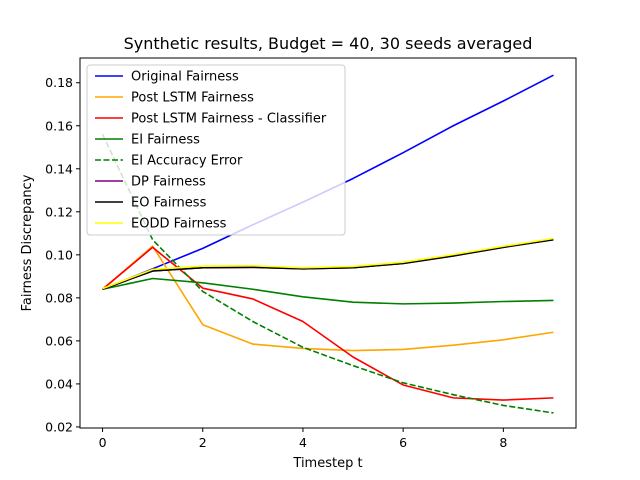 The image size is (640, 480). What do you see at coordinates (403, 442) in the screenshot?
I see `x-tick-label-3: 6` at bounding box center [403, 442].